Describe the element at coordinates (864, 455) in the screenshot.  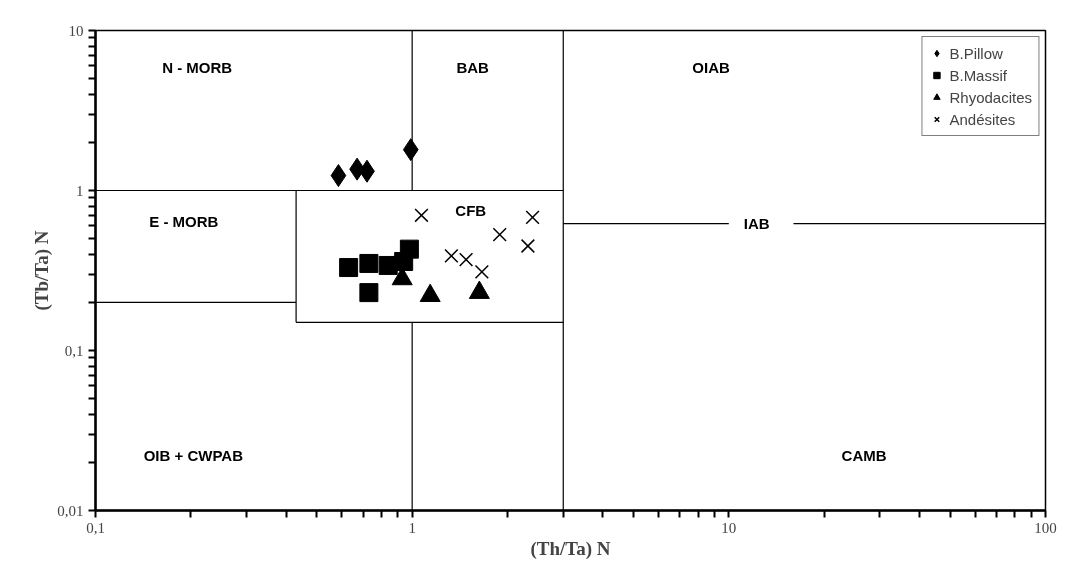
I see `annotation: CAMB` at that location.